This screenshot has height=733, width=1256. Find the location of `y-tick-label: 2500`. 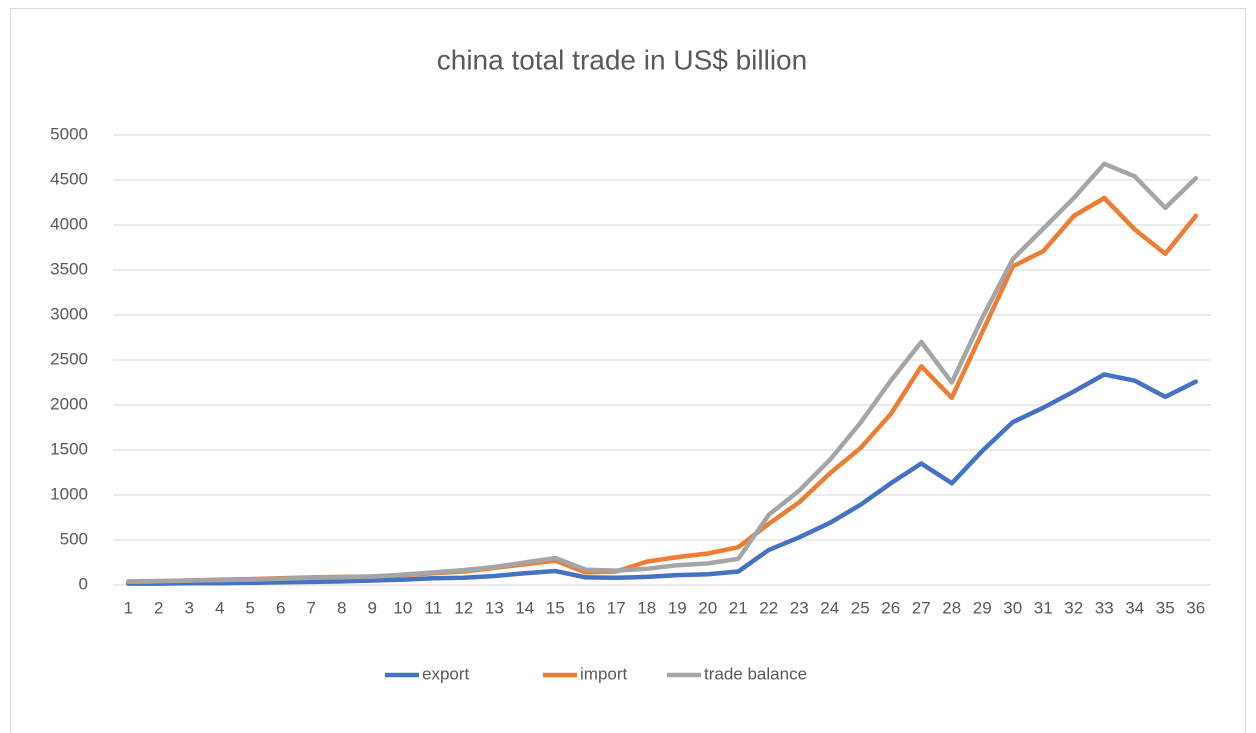

y-tick-label: 2500 is located at coordinates (69, 358).